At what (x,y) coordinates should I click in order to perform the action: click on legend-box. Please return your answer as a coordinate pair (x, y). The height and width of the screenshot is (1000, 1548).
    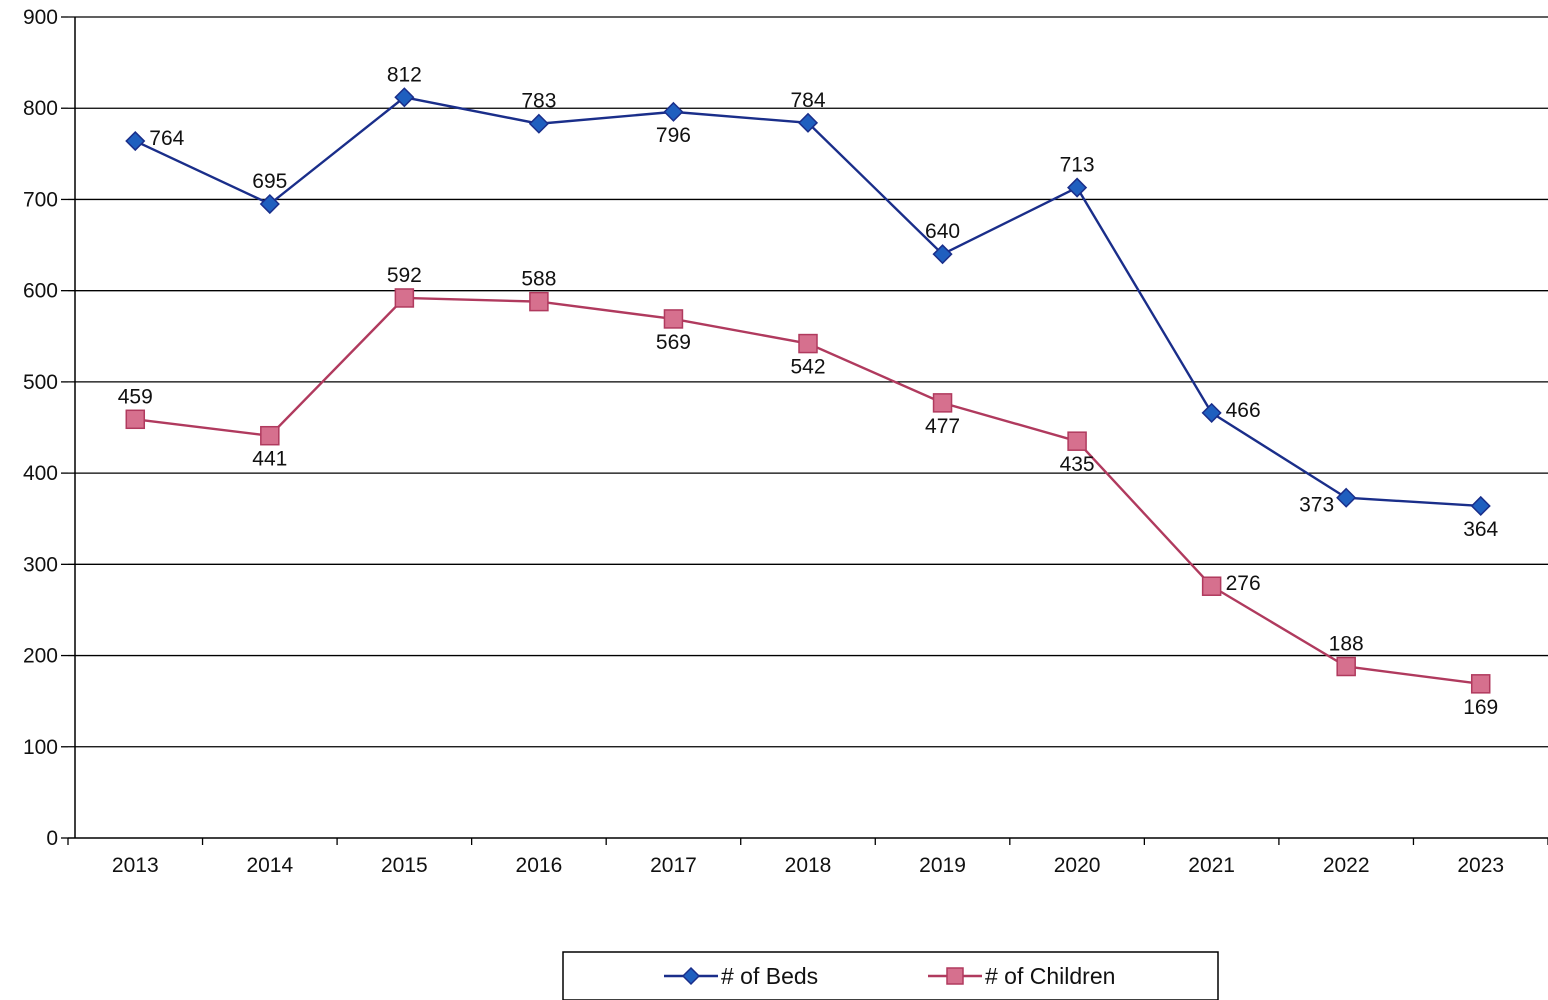
    Looking at the image, I should click on (890, 975).